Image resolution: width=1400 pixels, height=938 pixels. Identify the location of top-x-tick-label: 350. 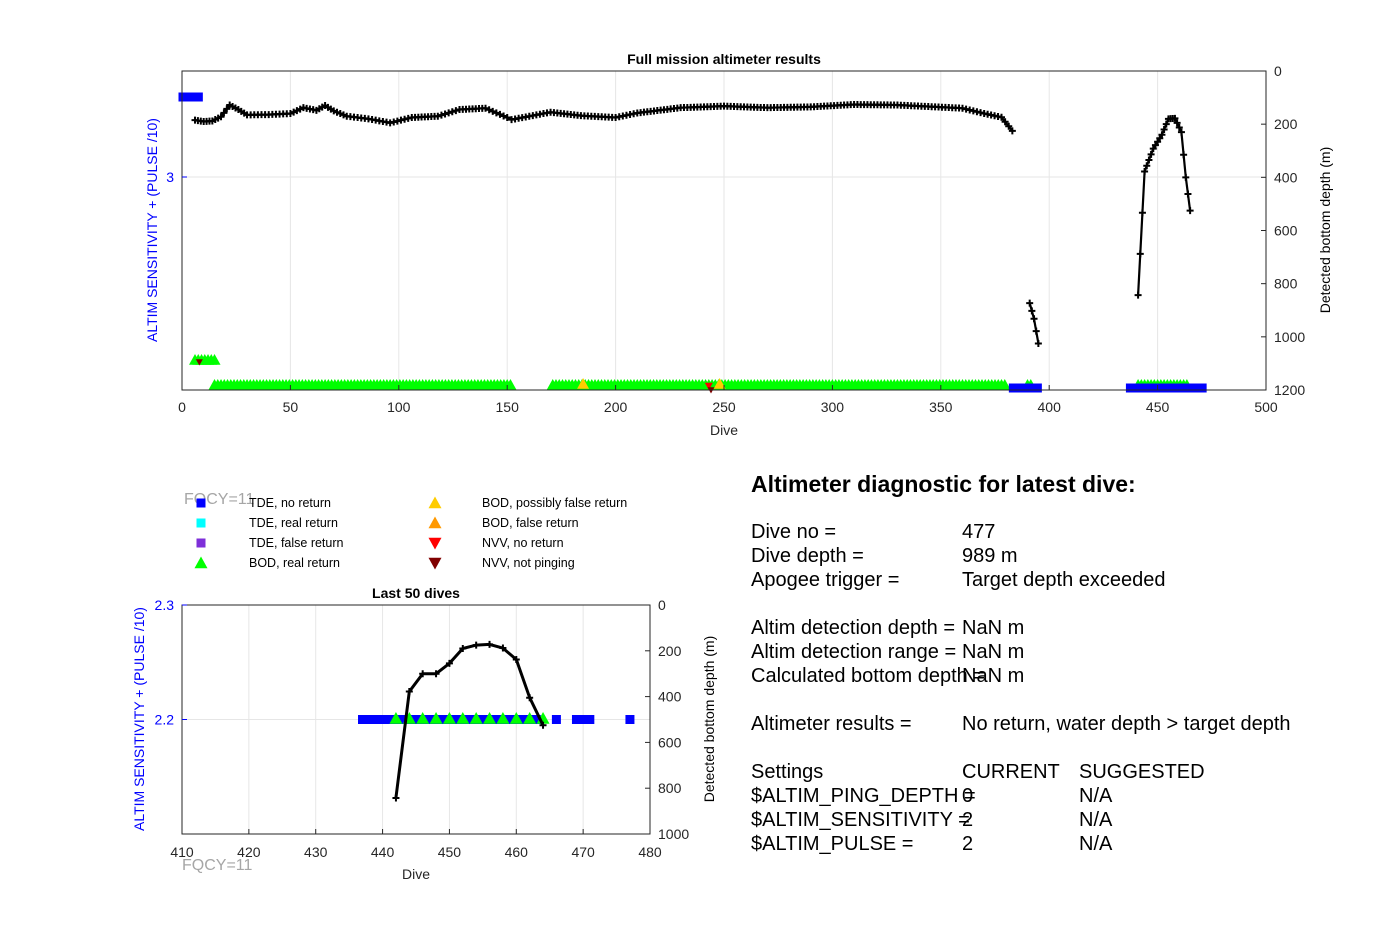
(941, 407).